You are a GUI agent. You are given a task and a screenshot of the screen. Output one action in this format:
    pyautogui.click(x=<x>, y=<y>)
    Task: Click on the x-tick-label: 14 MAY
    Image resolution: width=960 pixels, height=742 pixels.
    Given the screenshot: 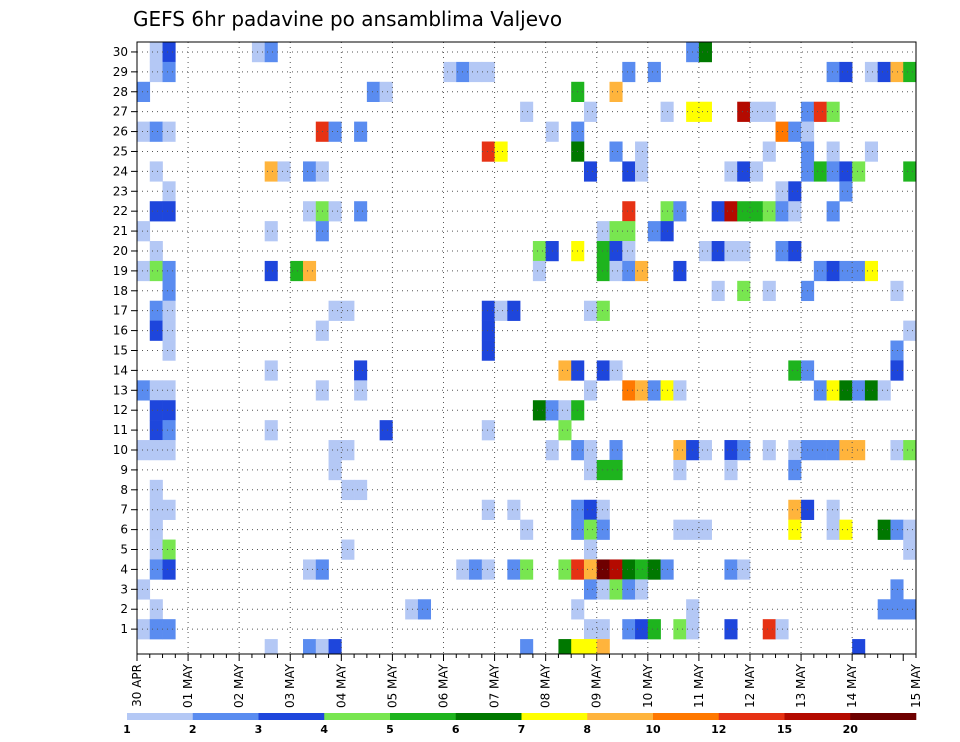 What is the action you would take?
    pyautogui.click(x=852, y=685)
    